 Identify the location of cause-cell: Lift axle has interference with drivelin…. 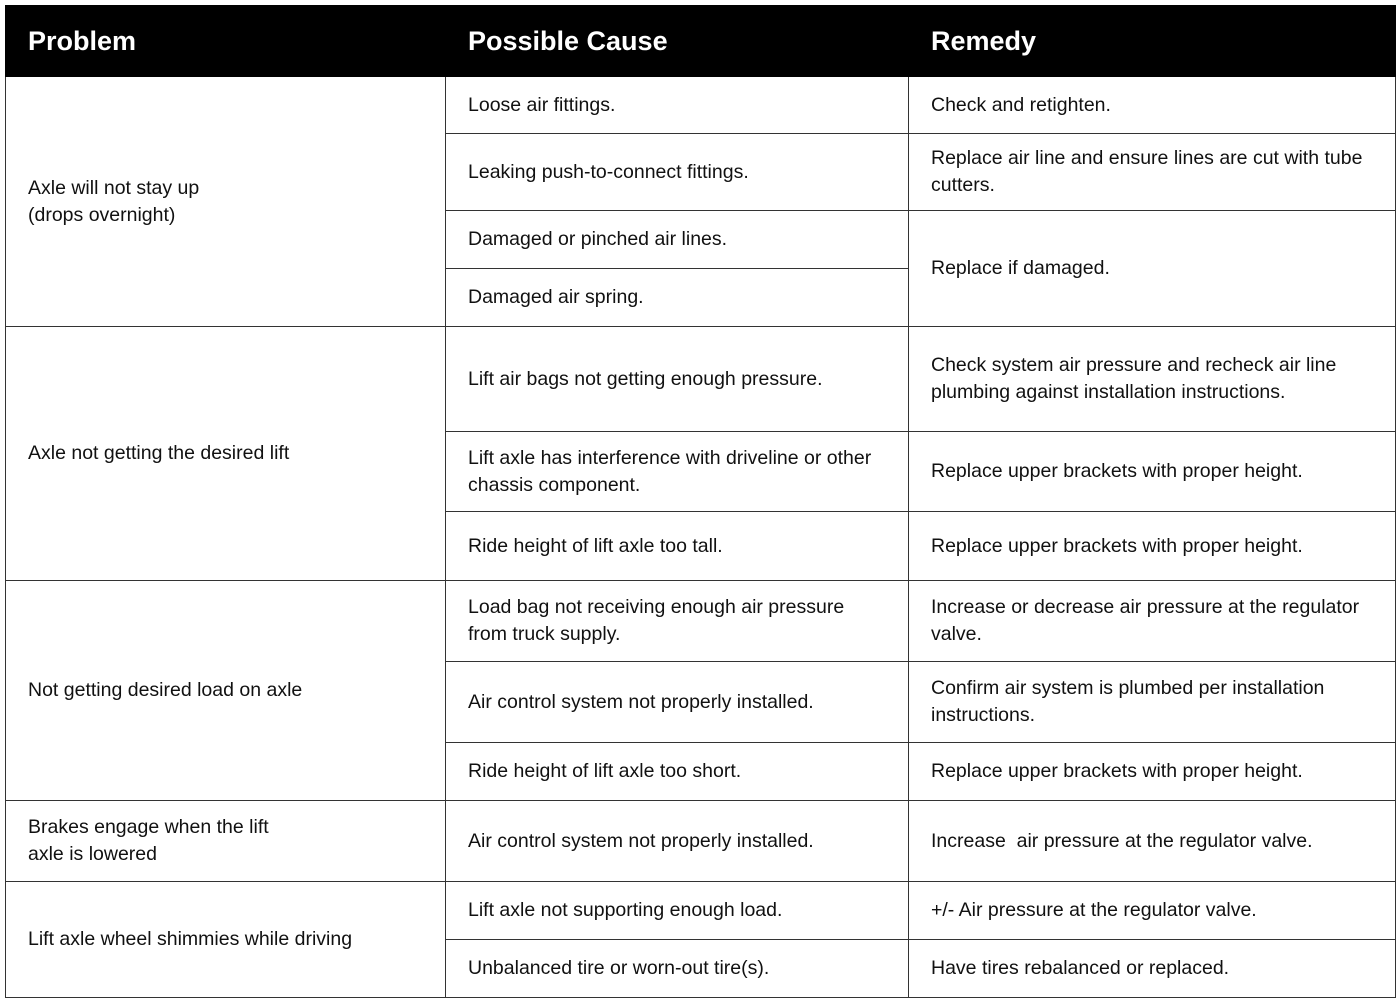
(677, 471).